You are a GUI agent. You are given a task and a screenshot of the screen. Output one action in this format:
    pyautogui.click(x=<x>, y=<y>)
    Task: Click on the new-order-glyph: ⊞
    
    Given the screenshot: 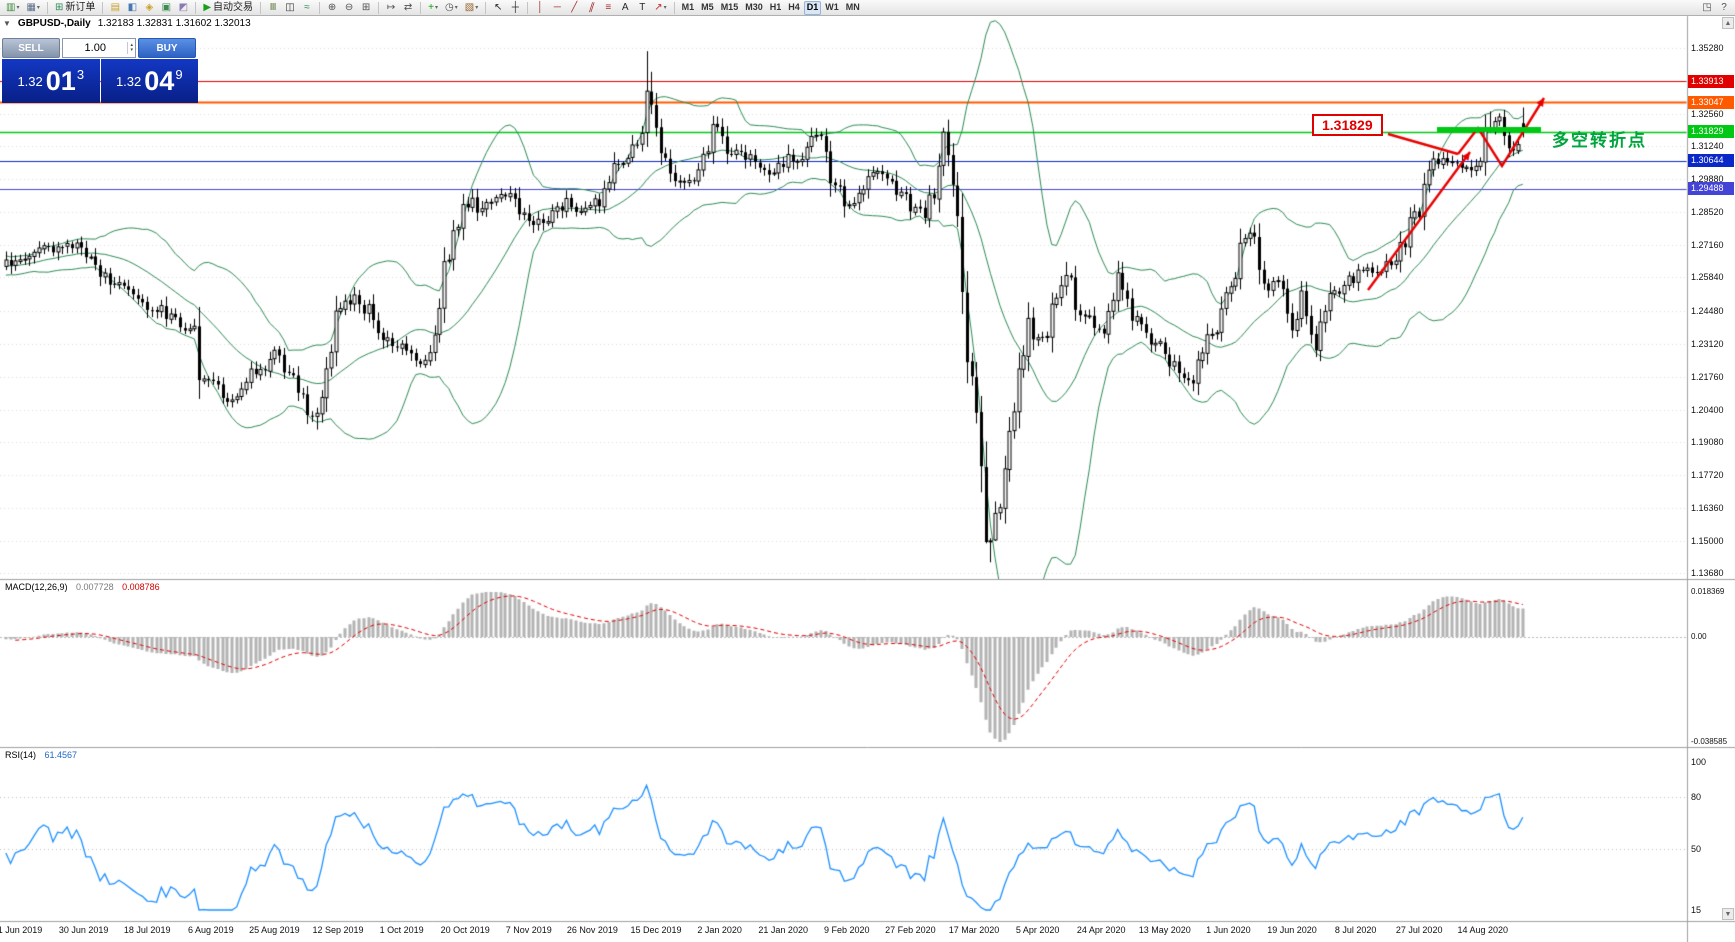 What is the action you would take?
    pyautogui.click(x=59, y=7)
    